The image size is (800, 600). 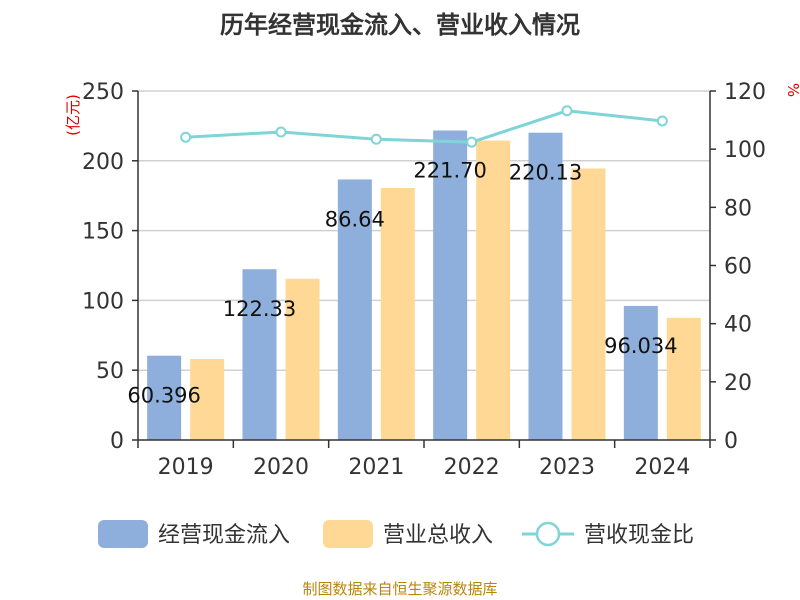 I want to click on legend-label: 经营现金流入, so click(x=224, y=535).